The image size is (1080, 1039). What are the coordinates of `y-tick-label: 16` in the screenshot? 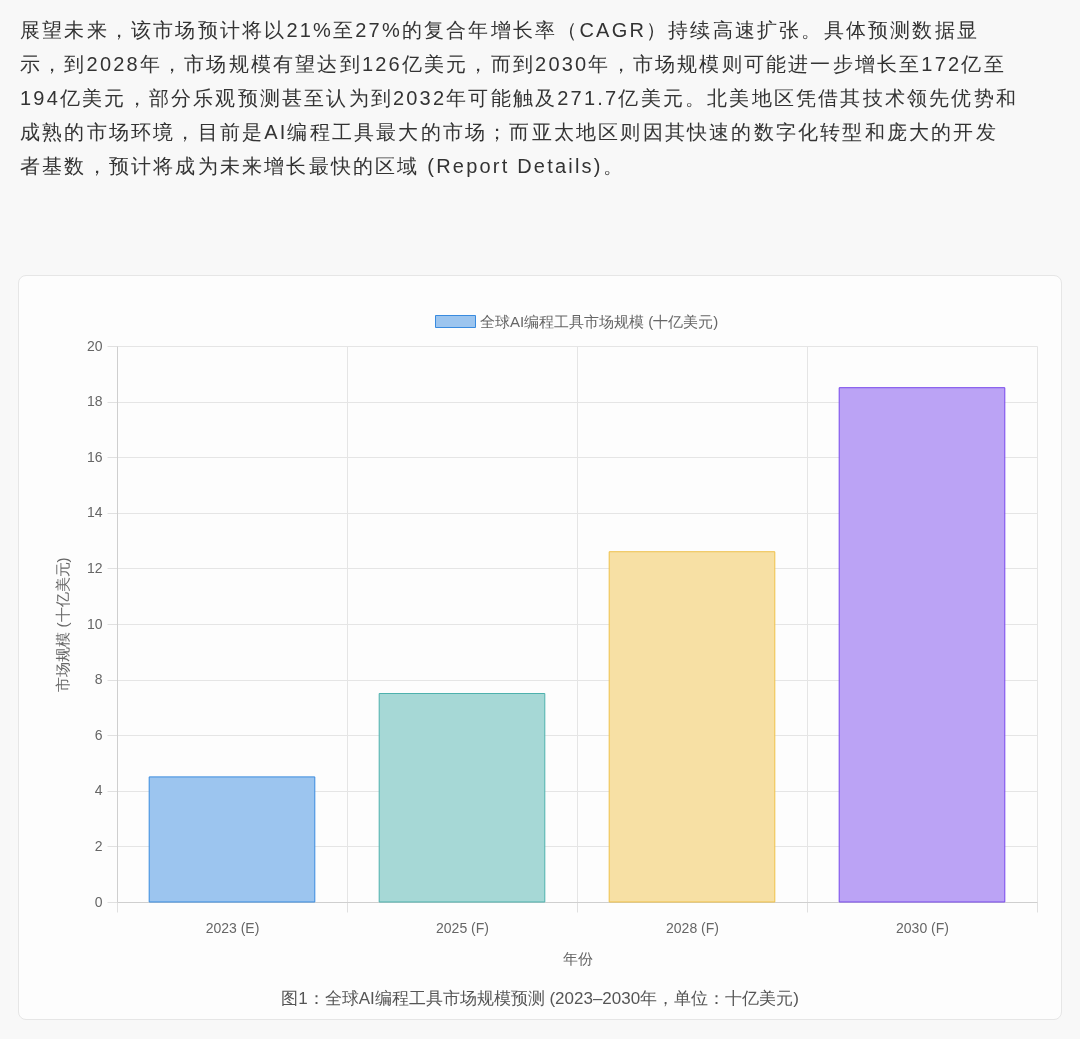 It's located at (94, 456).